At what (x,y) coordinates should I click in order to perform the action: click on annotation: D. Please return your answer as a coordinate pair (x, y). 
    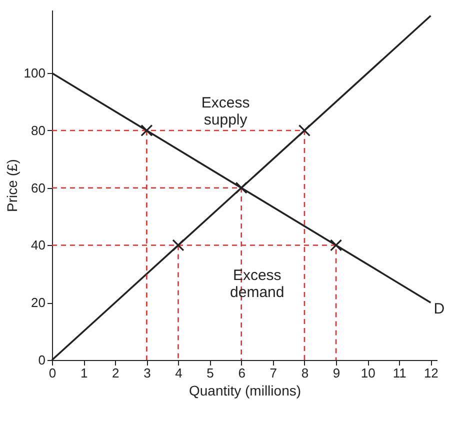
    Looking at the image, I should click on (439, 309).